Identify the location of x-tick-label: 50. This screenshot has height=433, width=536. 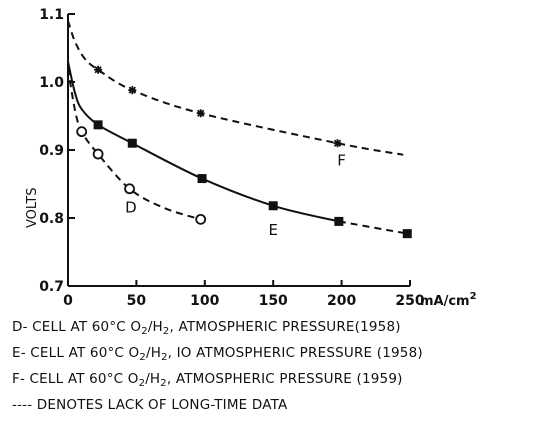
(137, 301).